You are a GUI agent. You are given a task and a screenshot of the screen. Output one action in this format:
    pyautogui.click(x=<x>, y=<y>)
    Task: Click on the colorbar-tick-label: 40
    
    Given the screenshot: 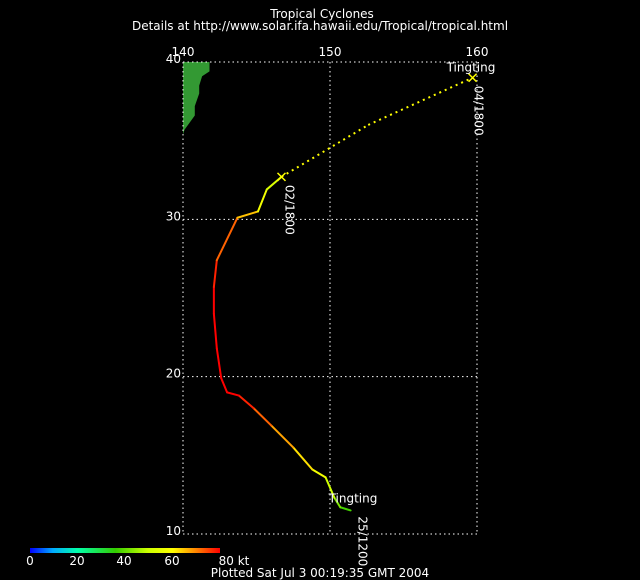 What is the action you would take?
    pyautogui.click(x=123, y=561)
    